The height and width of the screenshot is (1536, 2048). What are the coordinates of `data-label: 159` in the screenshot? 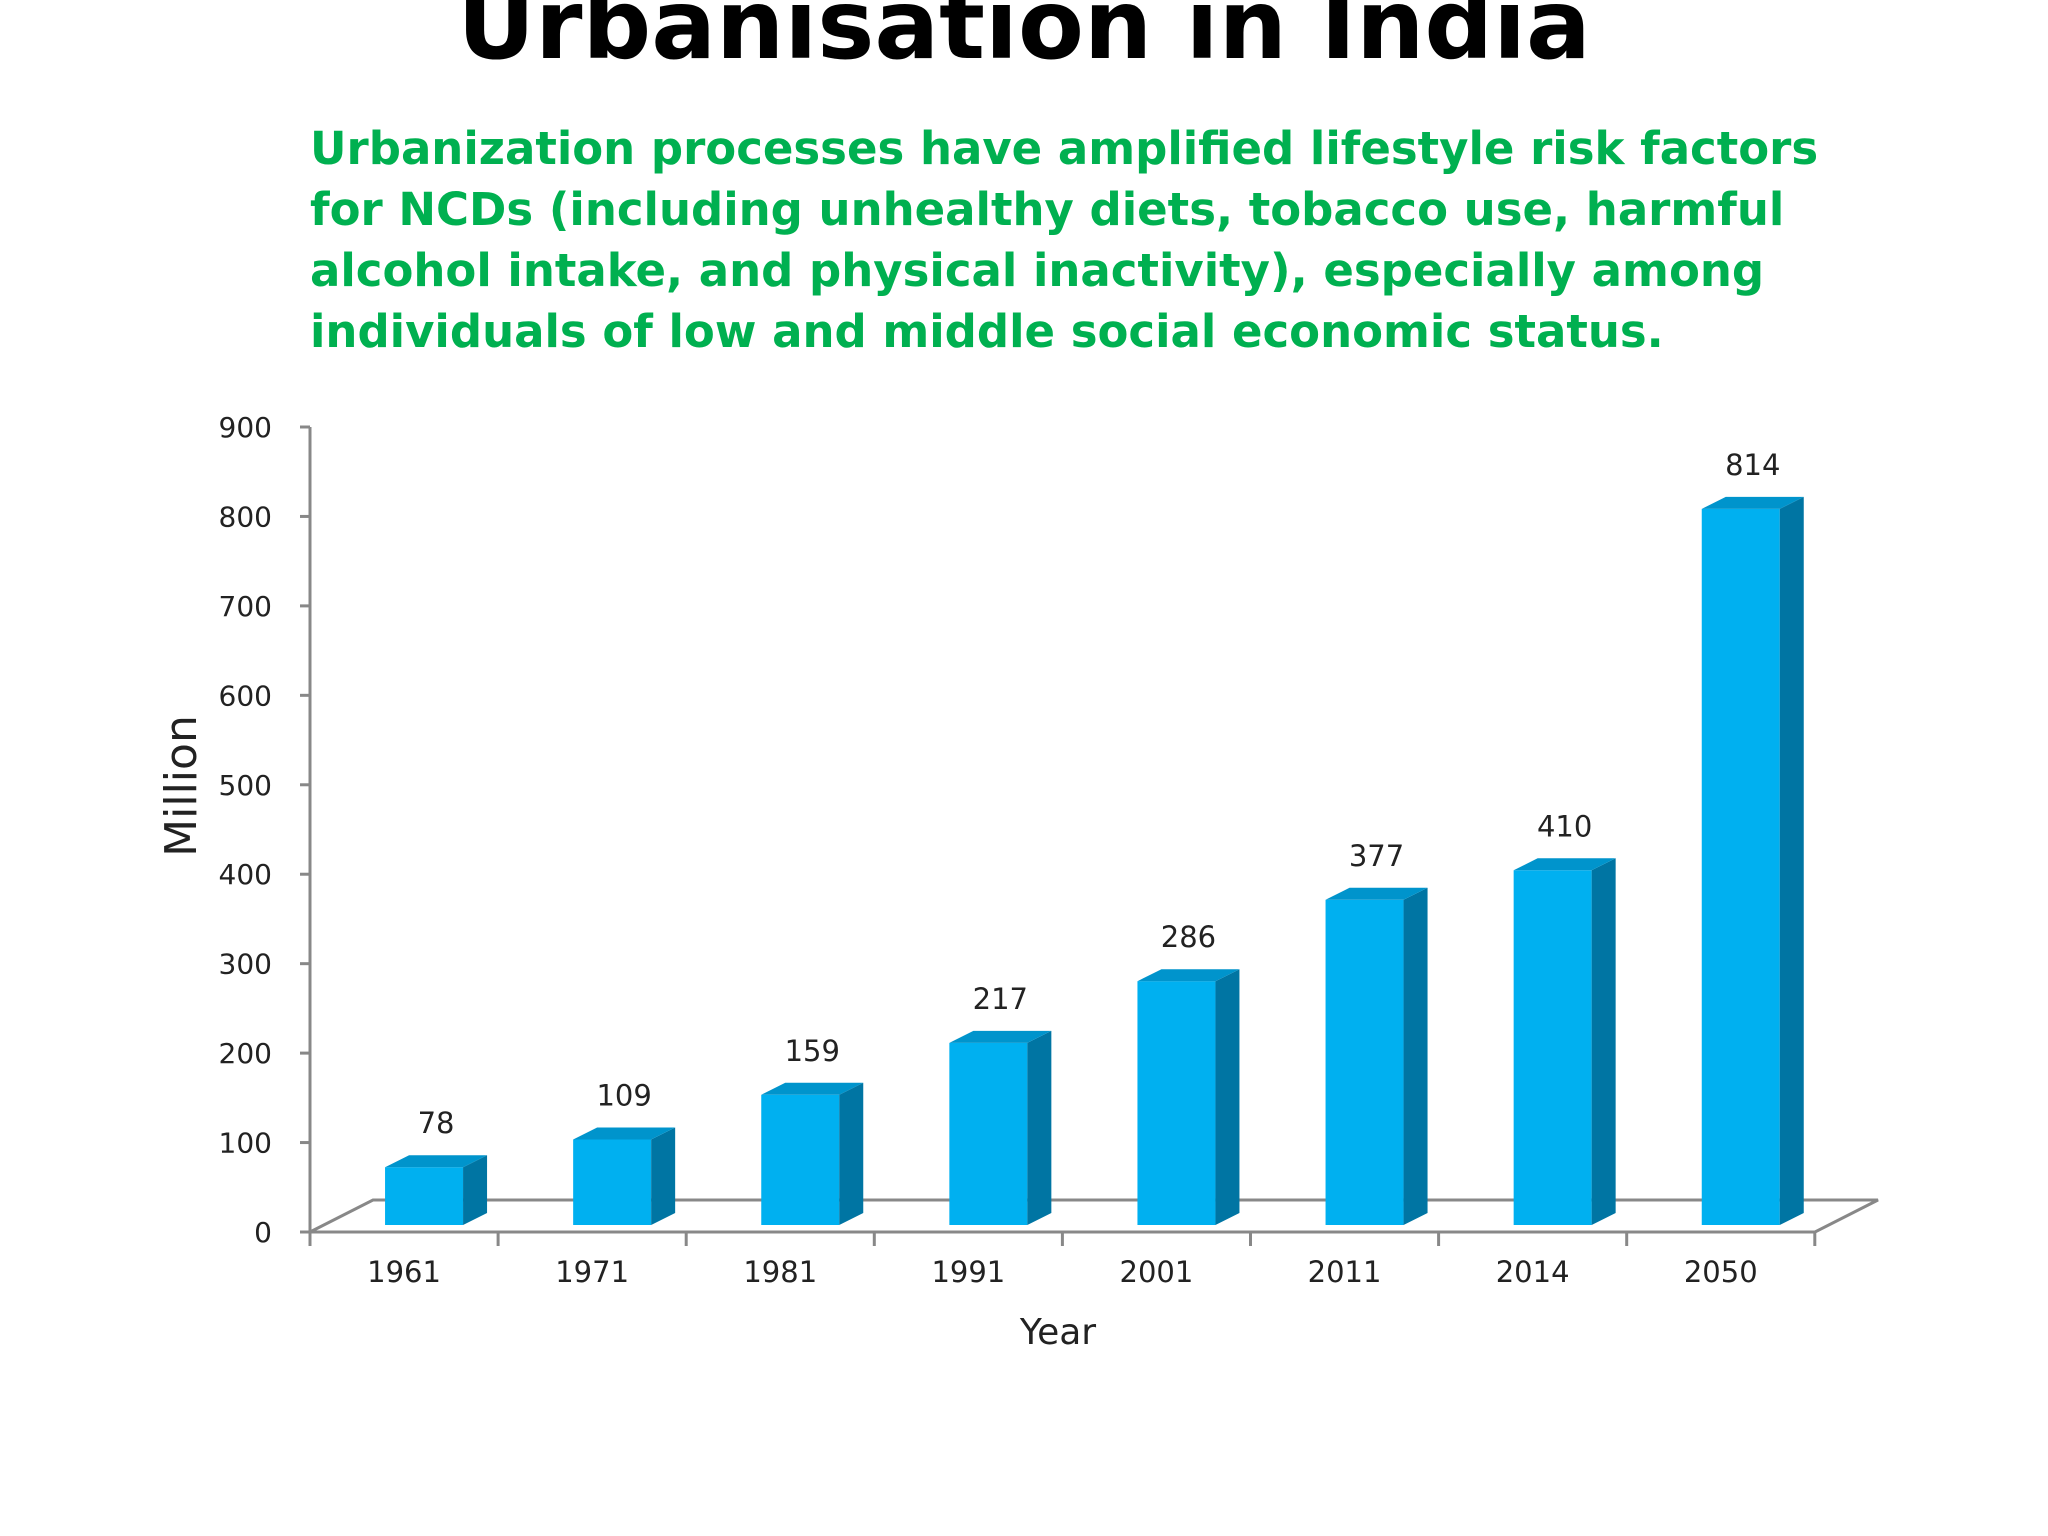 It's located at (812, 1051).